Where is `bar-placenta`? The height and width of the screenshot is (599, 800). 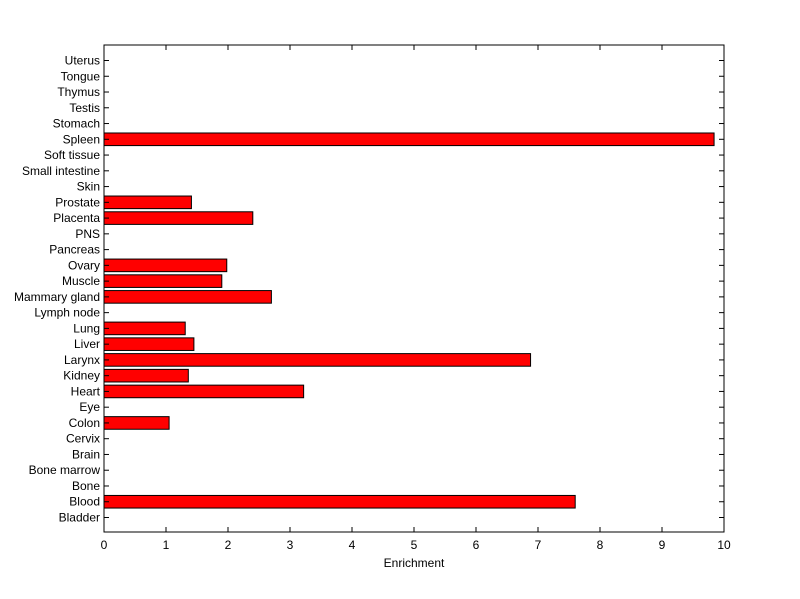 bar-placenta is located at coordinates (178, 218).